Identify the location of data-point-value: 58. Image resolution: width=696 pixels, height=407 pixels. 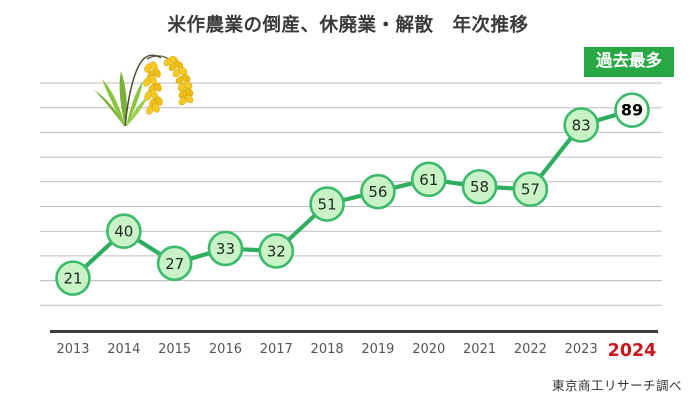
(479, 187).